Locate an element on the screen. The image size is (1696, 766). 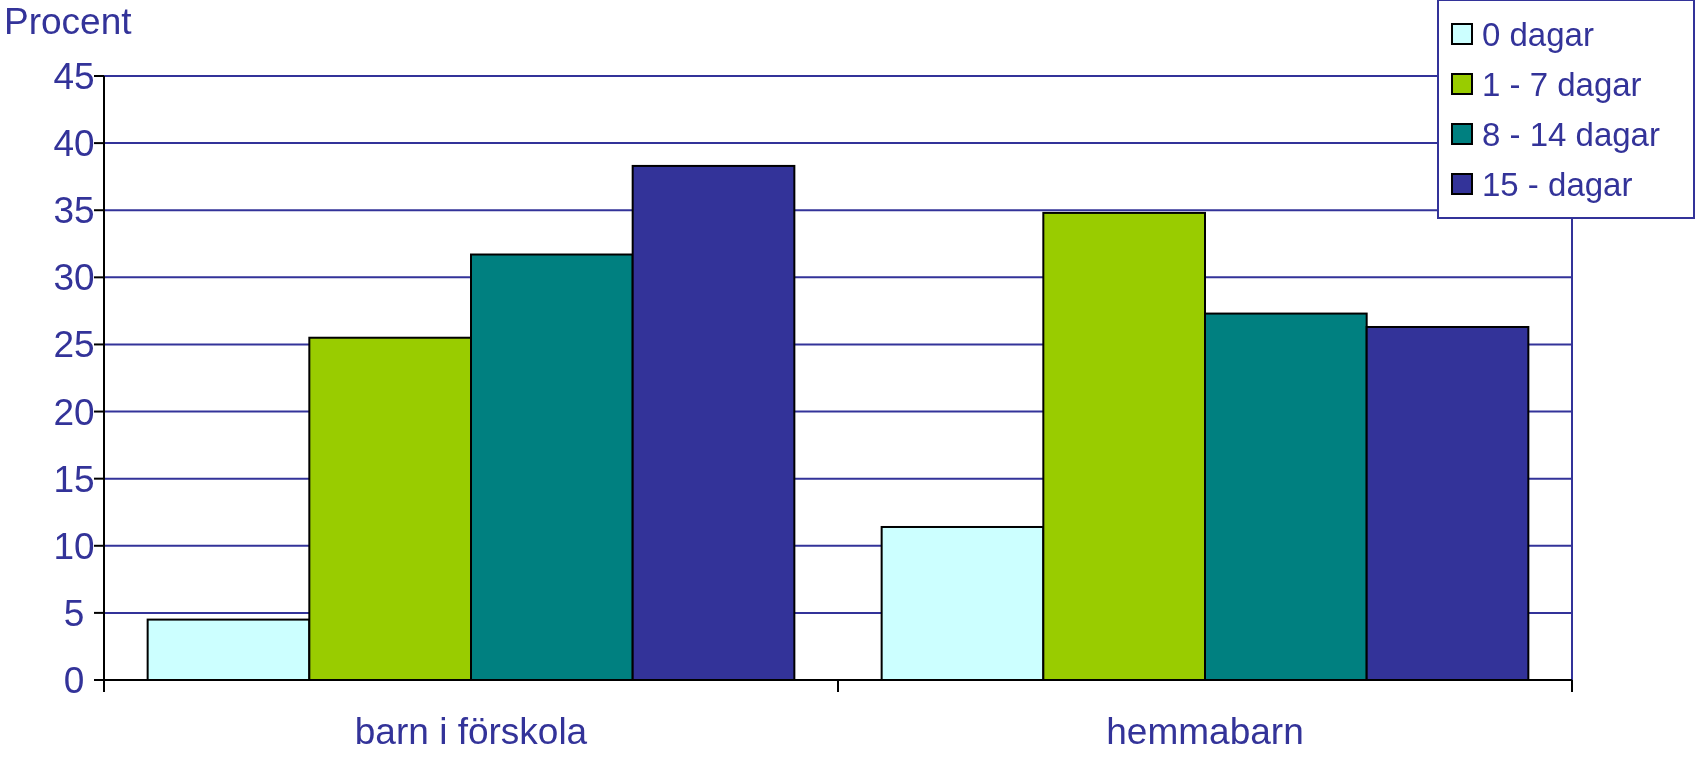
y-tick-label: 25 is located at coordinates (74, 345).